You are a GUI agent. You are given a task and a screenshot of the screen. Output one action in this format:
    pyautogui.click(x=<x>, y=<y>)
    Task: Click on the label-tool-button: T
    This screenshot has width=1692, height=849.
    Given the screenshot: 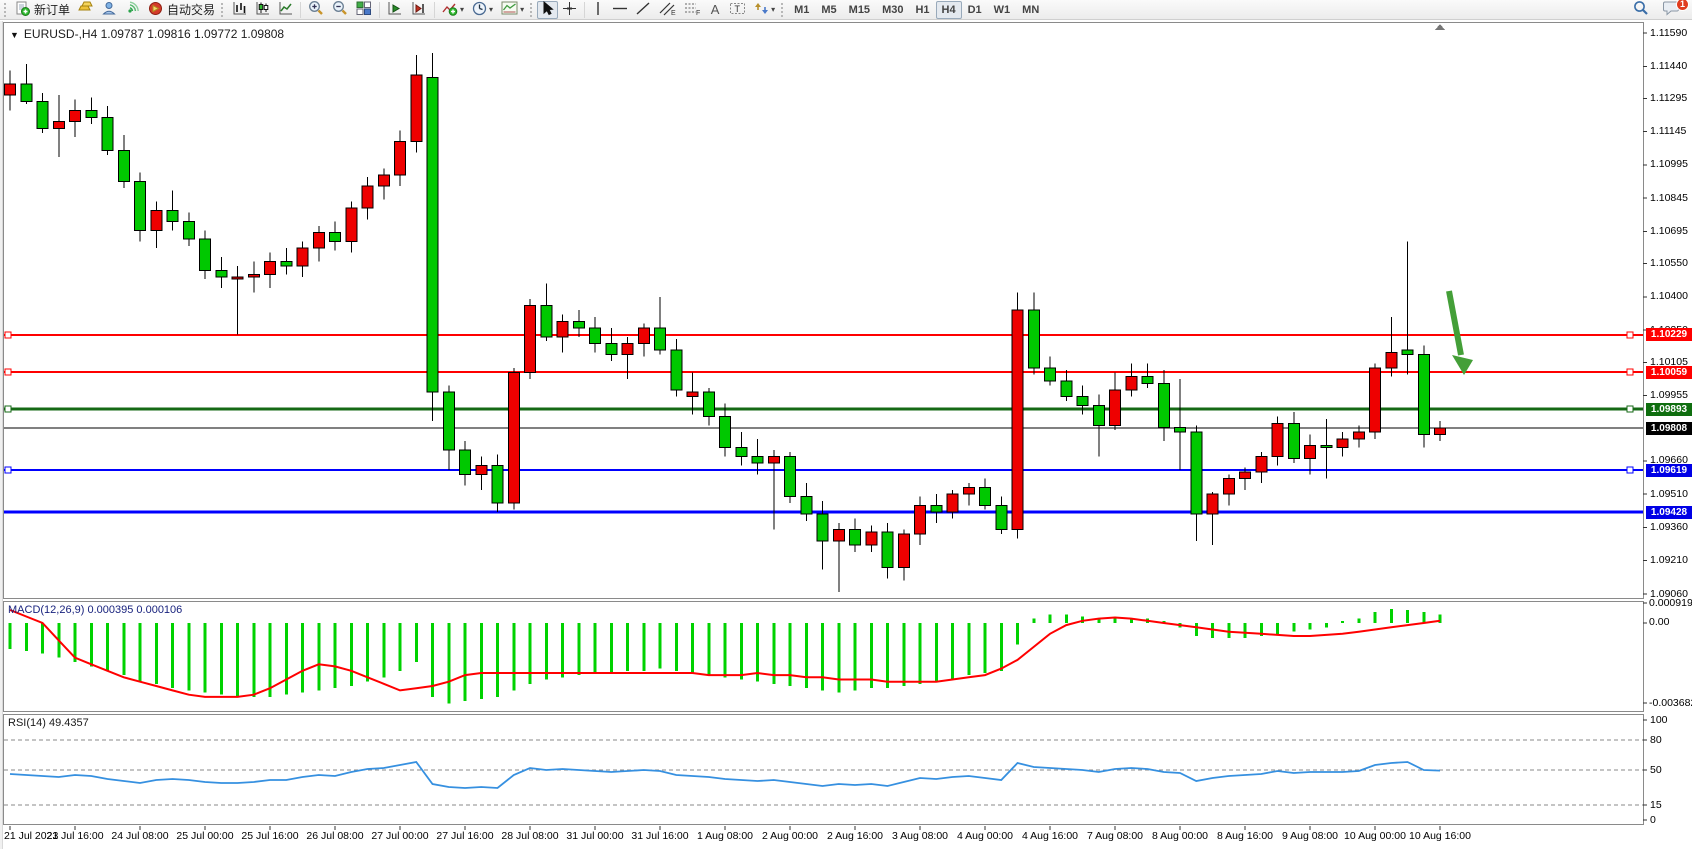 What is the action you would take?
    pyautogui.click(x=737, y=10)
    